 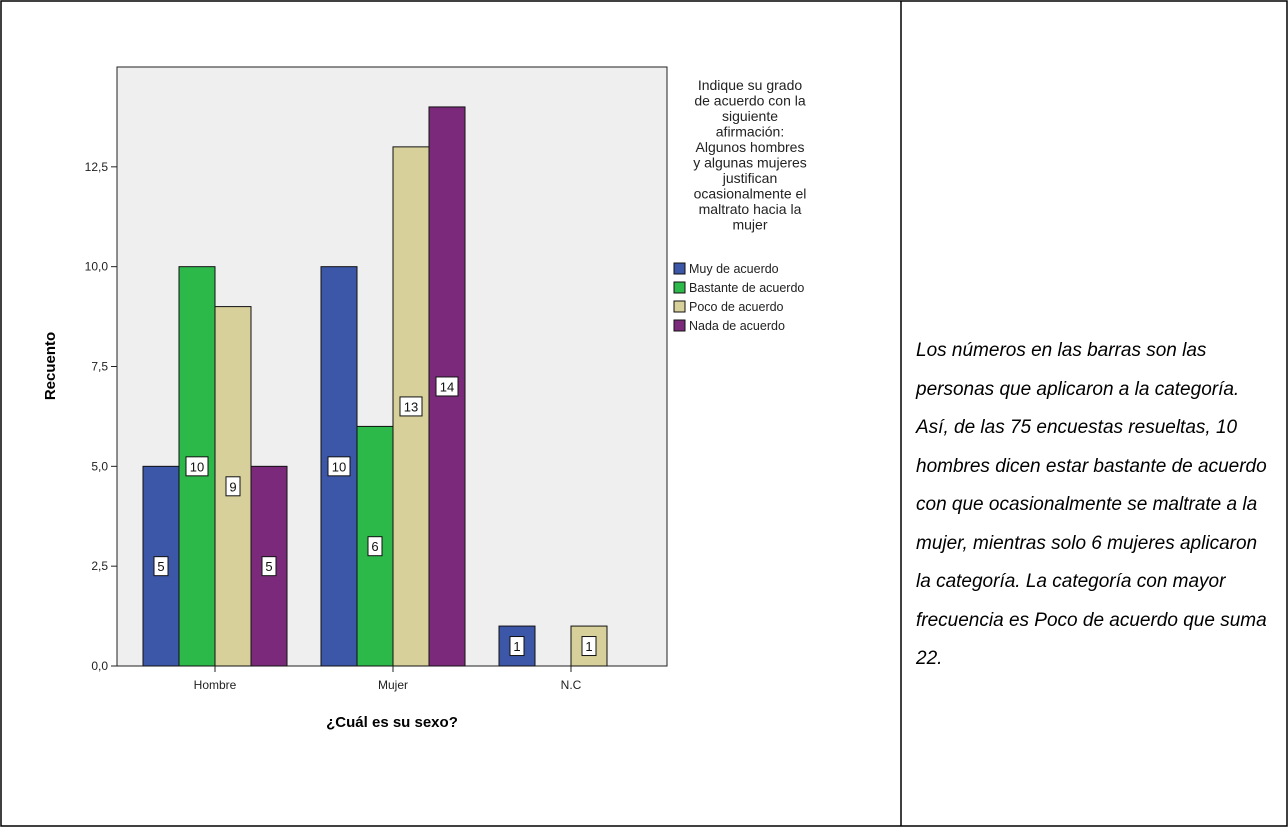 I want to click on x-tick-label: Mujer, so click(x=393, y=685).